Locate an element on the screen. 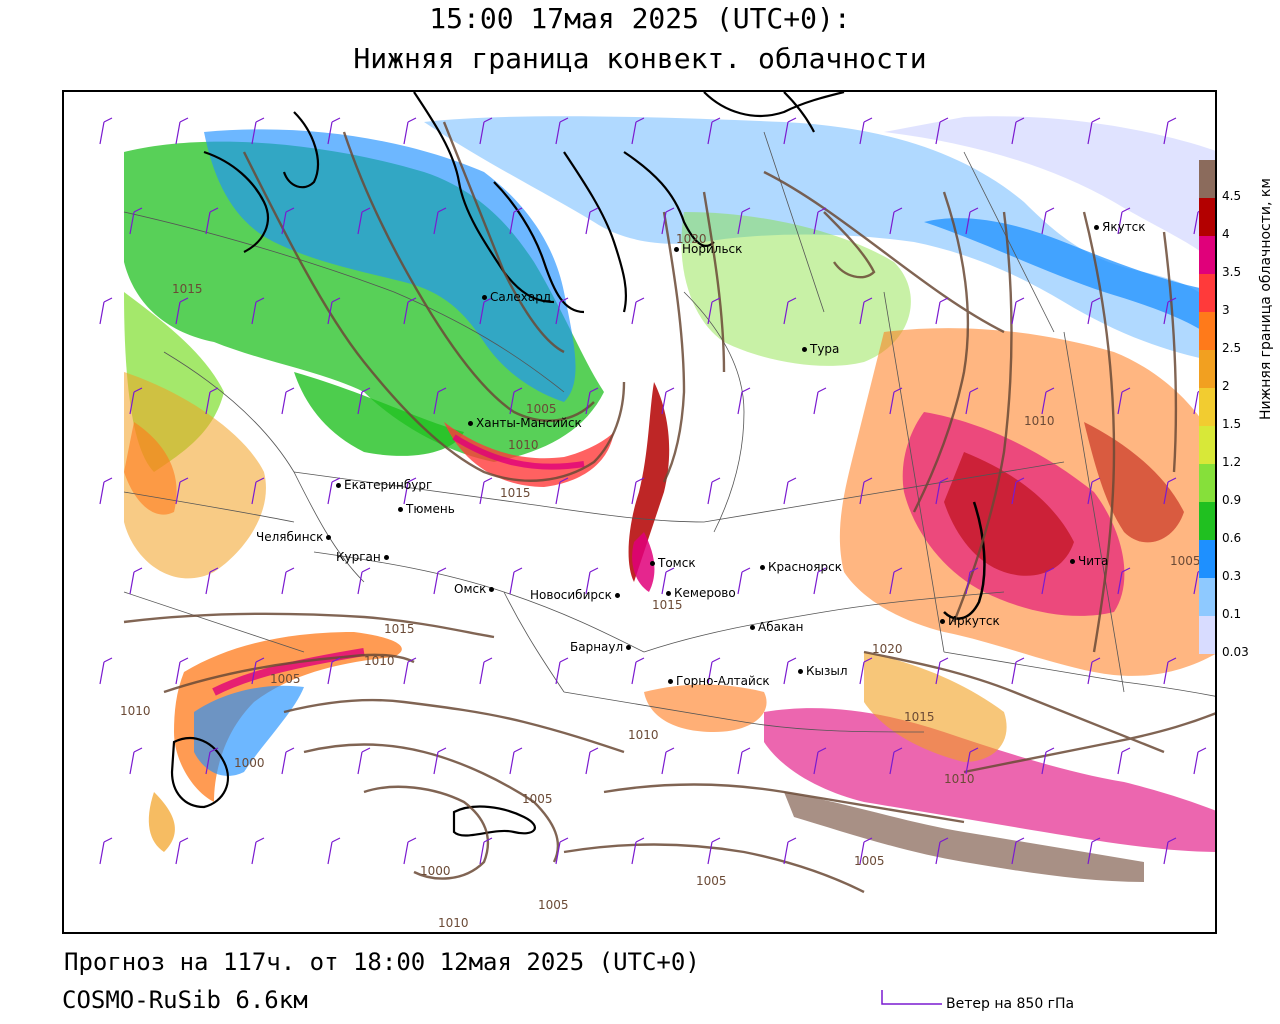 Image resolution: width=1280 pixels, height=1024 pixels. city-chita: Чита is located at coordinates (1089, 561).